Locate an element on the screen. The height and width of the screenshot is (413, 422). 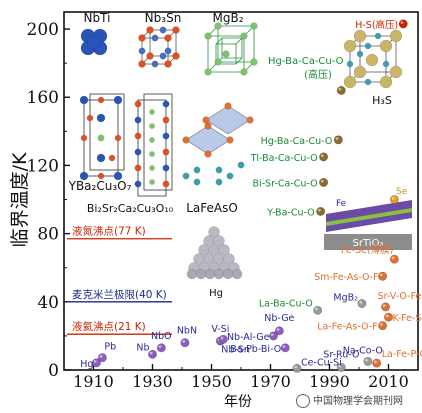
data-label: Fe-Se(薄膜) is located at coordinates (367, 250).